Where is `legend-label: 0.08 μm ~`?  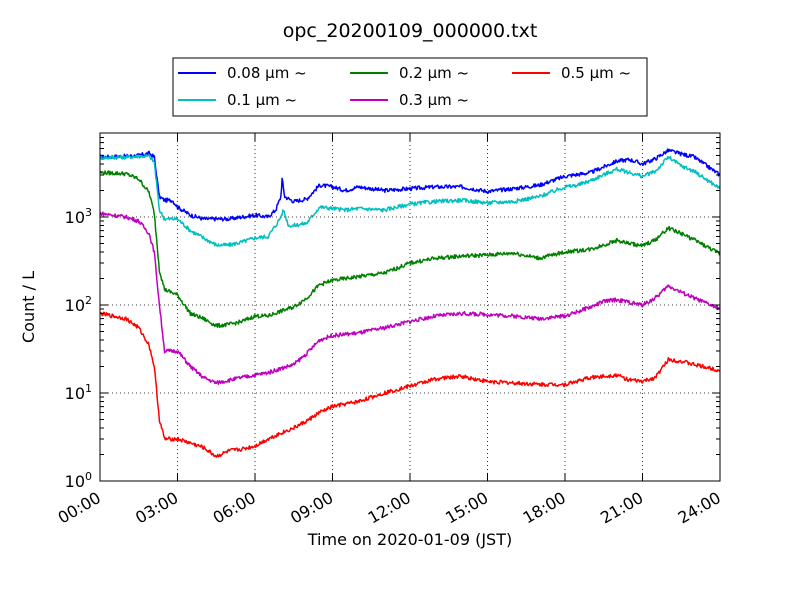 legend-label: 0.08 μm ~ is located at coordinates (267, 73).